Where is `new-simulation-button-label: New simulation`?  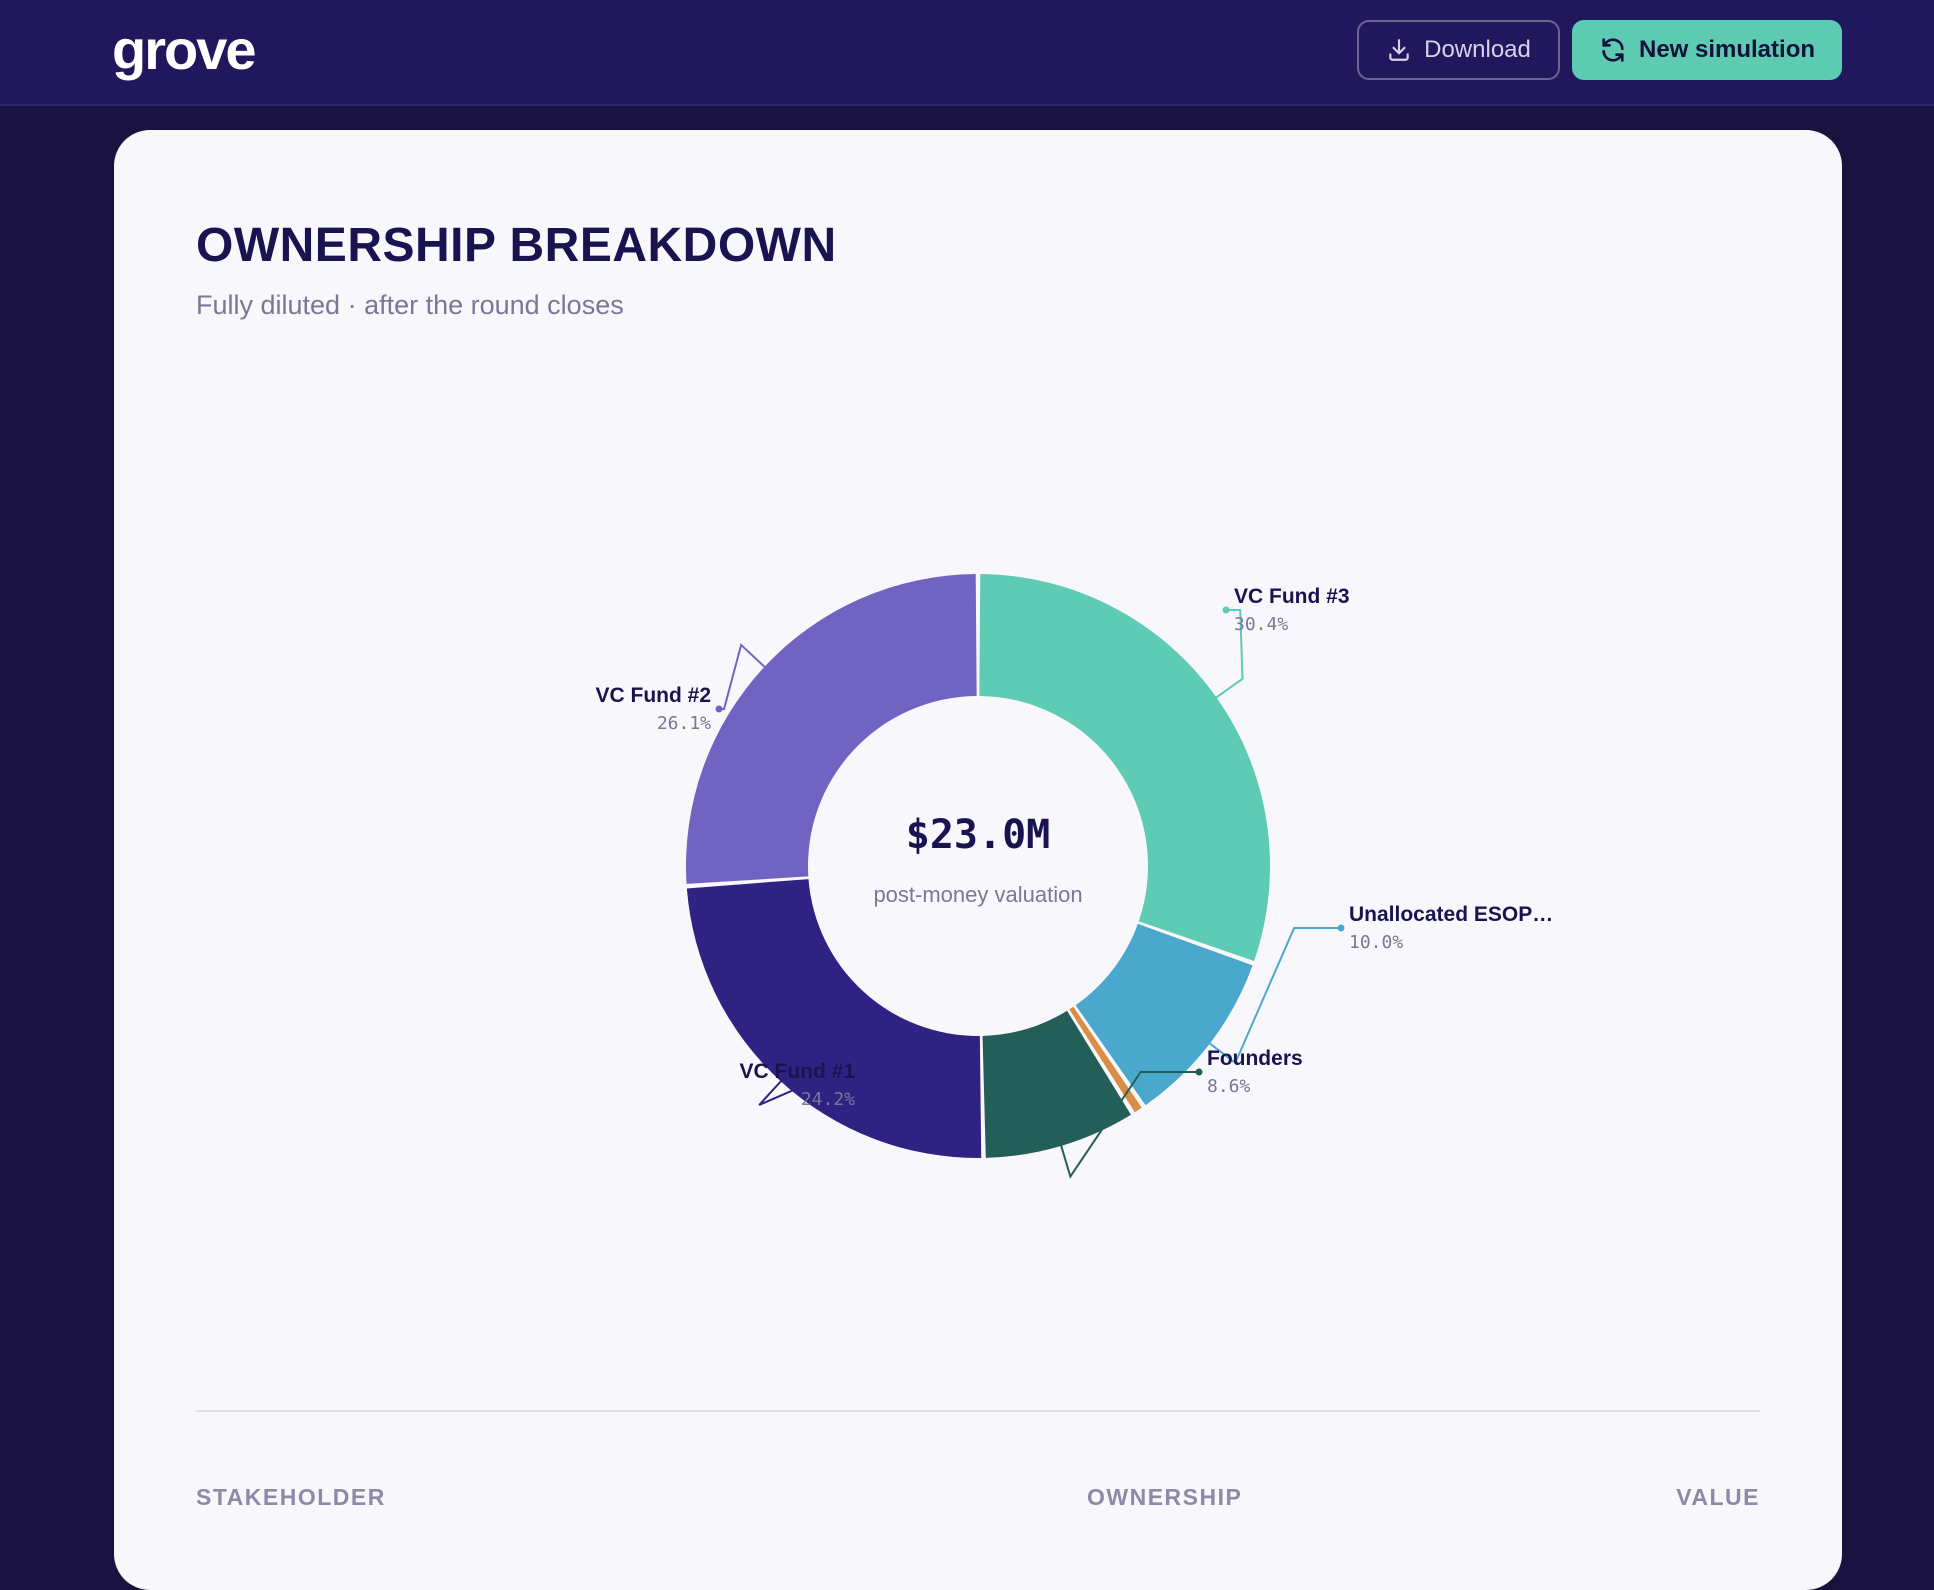 new-simulation-button-label: New simulation is located at coordinates (1727, 49).